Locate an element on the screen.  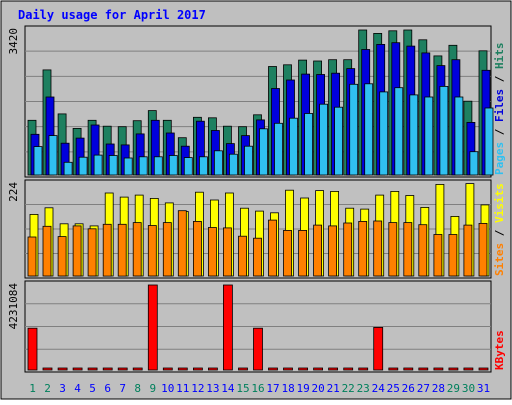
x-tick-label-day-19: 19 is located at coordinates (302, 388).